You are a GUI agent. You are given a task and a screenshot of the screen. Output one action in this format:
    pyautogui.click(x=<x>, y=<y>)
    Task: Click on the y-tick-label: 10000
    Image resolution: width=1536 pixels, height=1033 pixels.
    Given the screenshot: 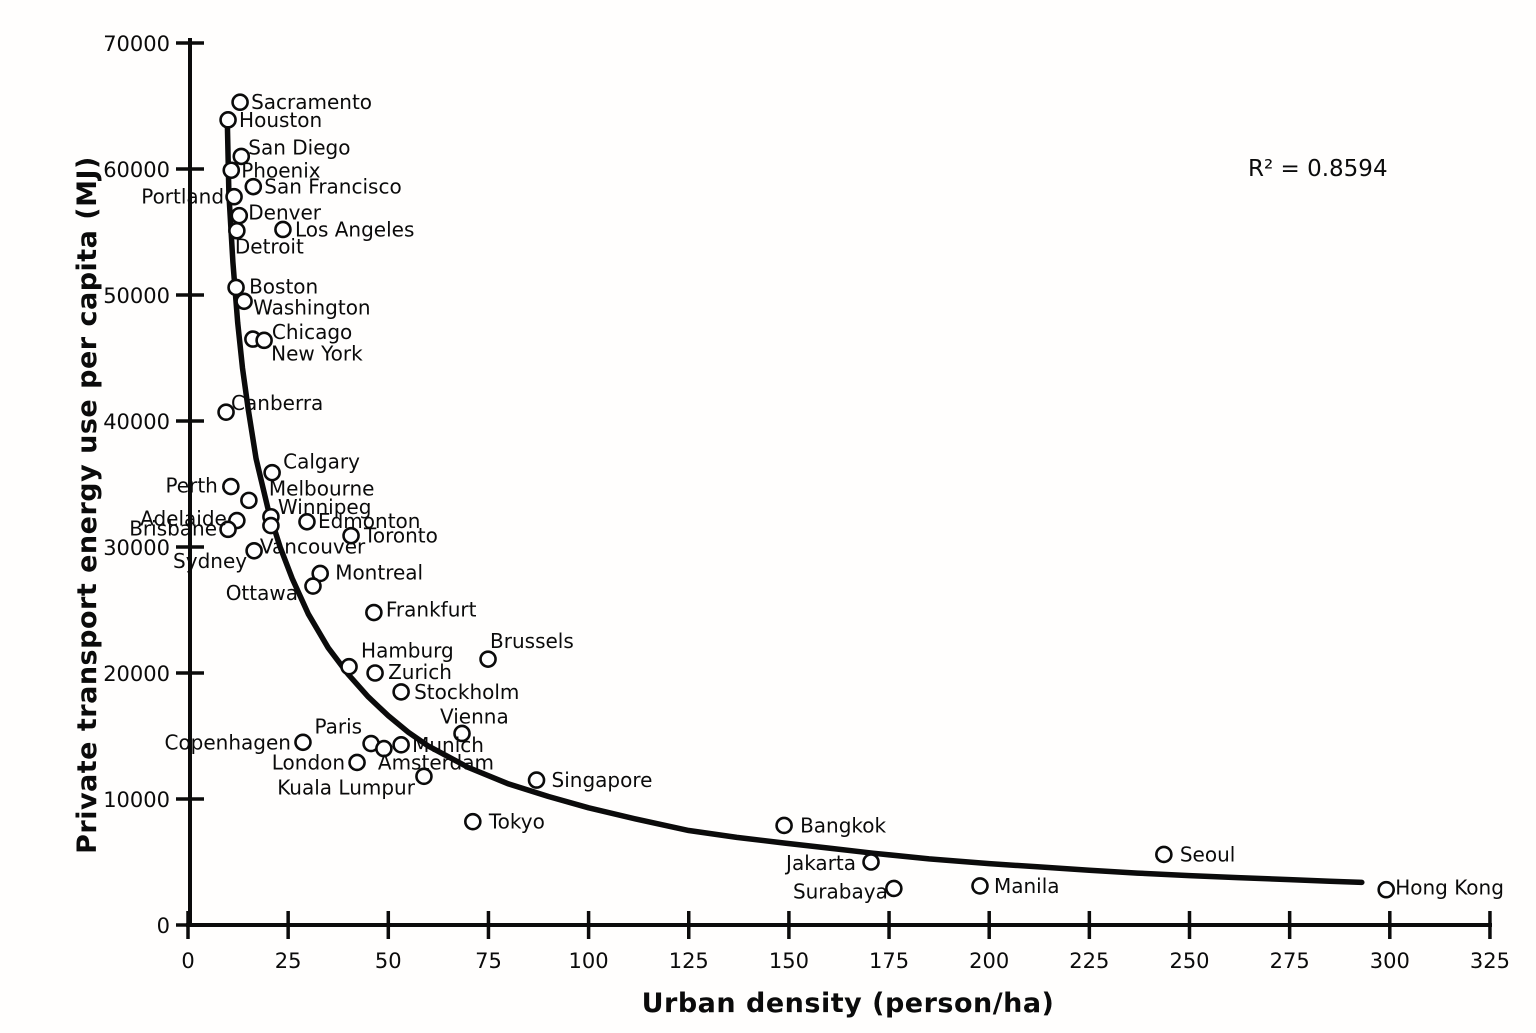 What is the action you would take?
    pyautogui.click(x=136, y=800)
    